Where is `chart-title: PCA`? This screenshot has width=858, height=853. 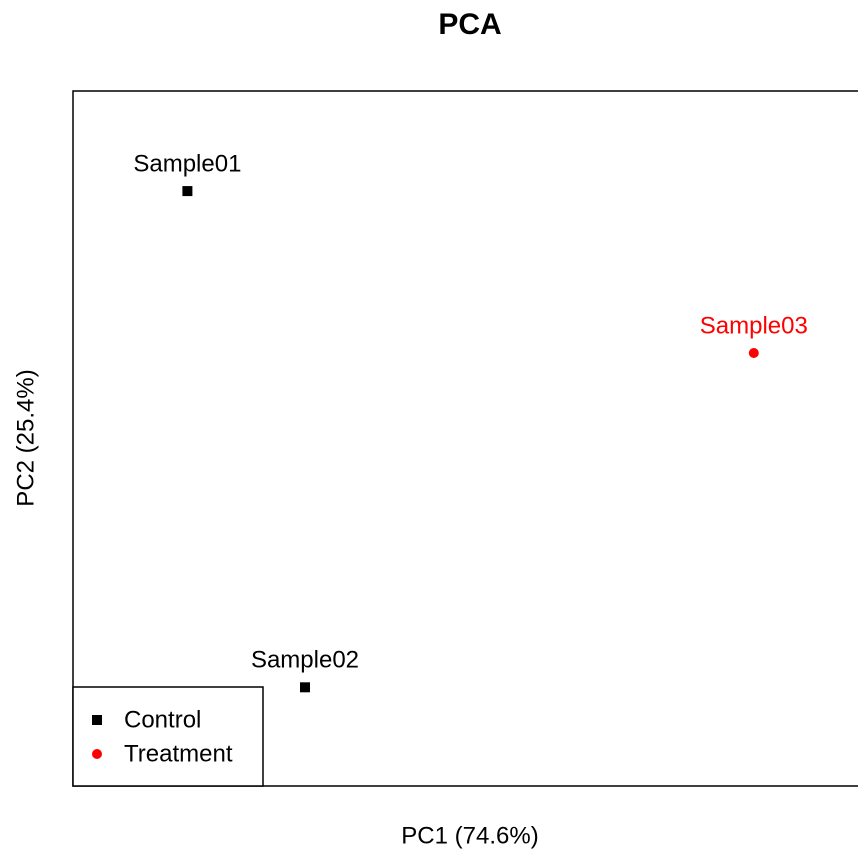
chart-title: PCA is located at coordinates (469, 24).